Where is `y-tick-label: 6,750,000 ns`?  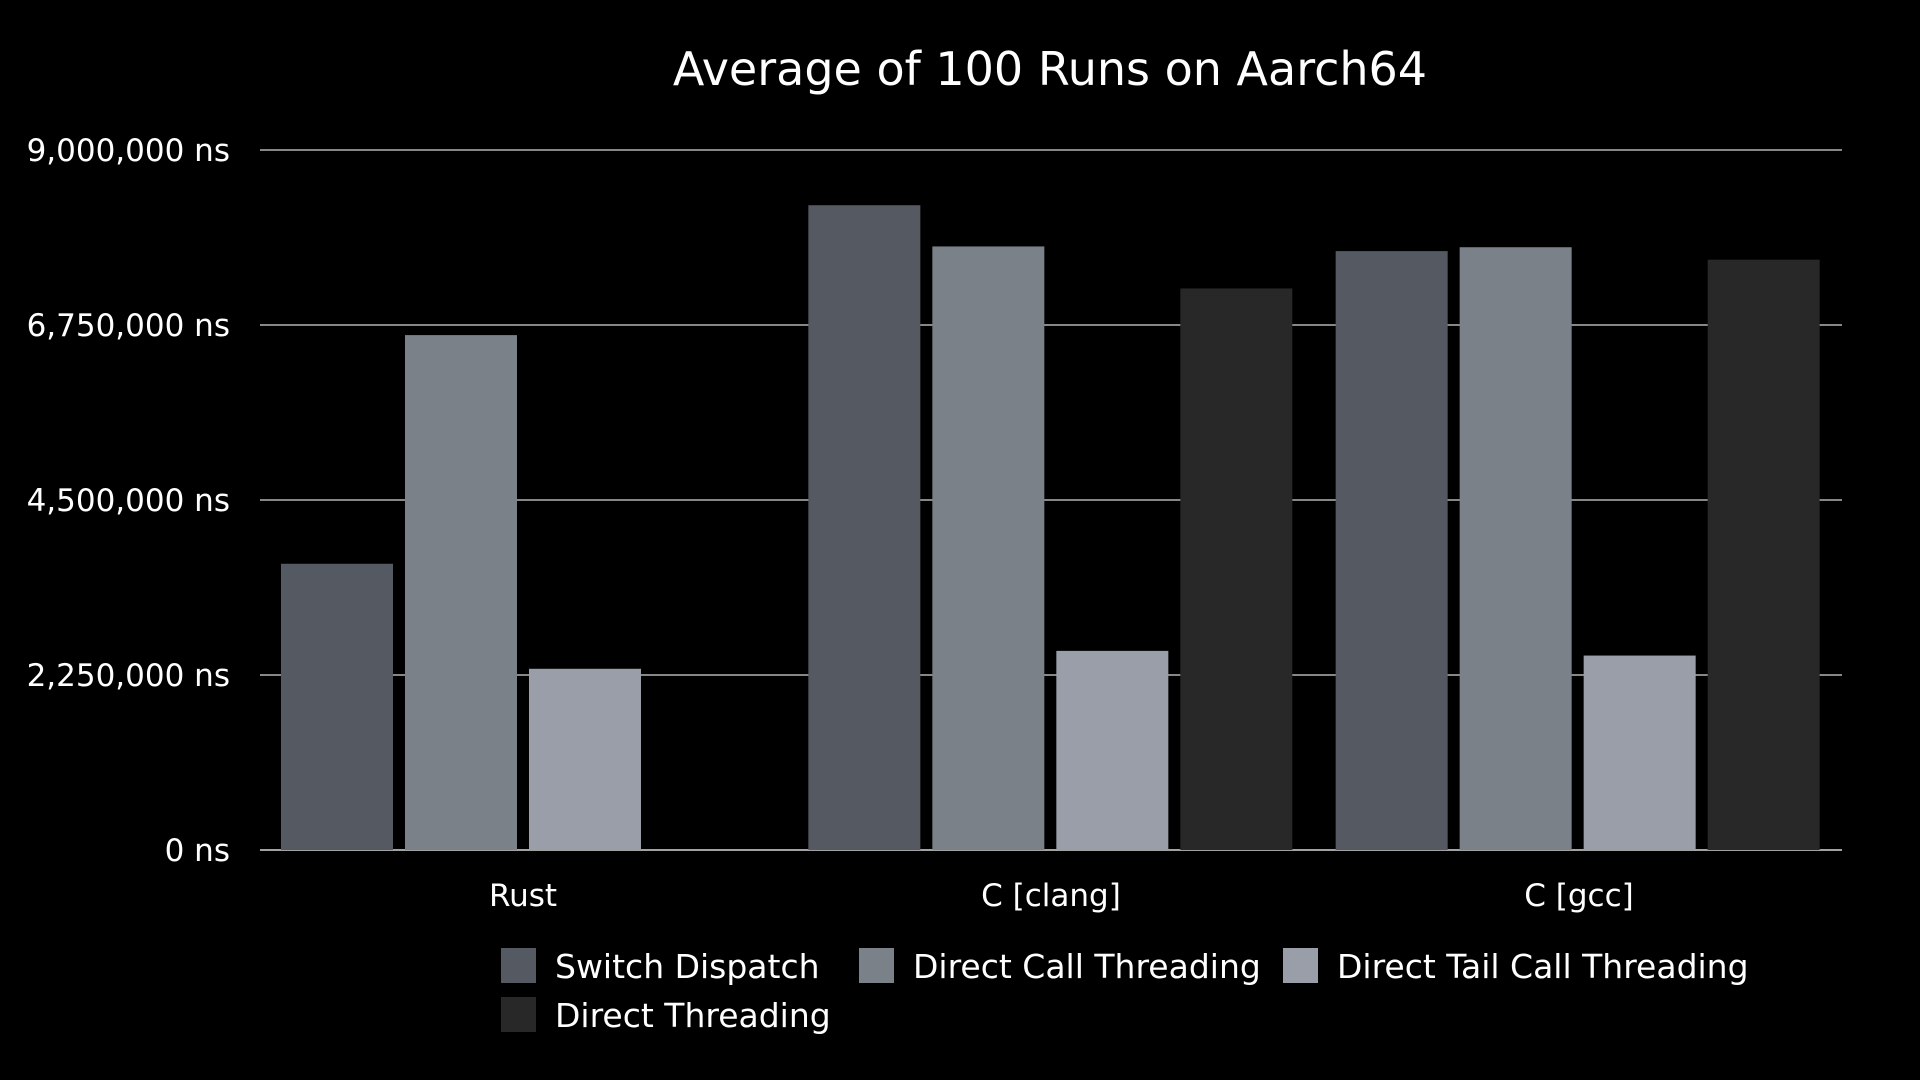 y-tick-label: 6,750,000 ns is located at coordinates (128, 326).